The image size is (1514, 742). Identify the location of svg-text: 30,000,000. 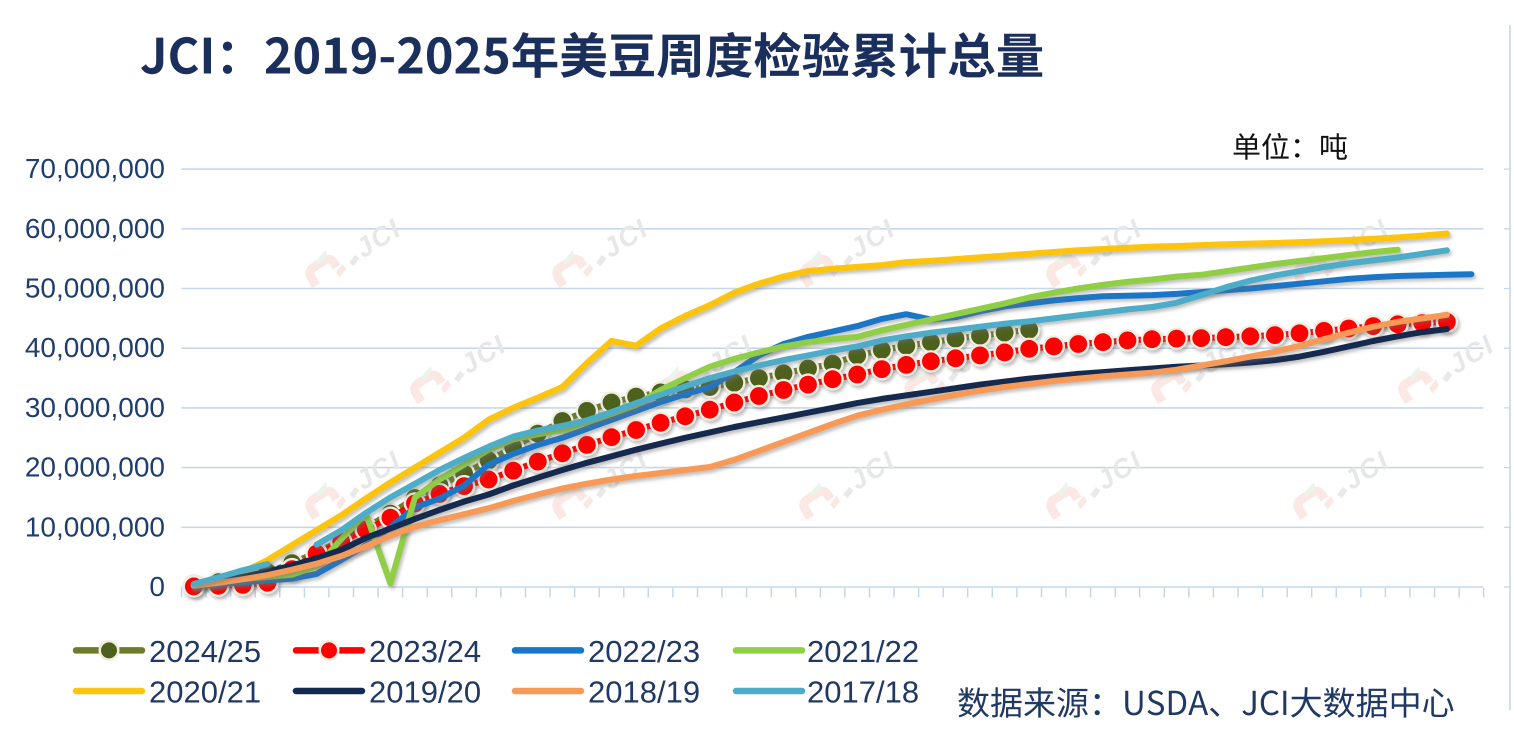
(95, 407).